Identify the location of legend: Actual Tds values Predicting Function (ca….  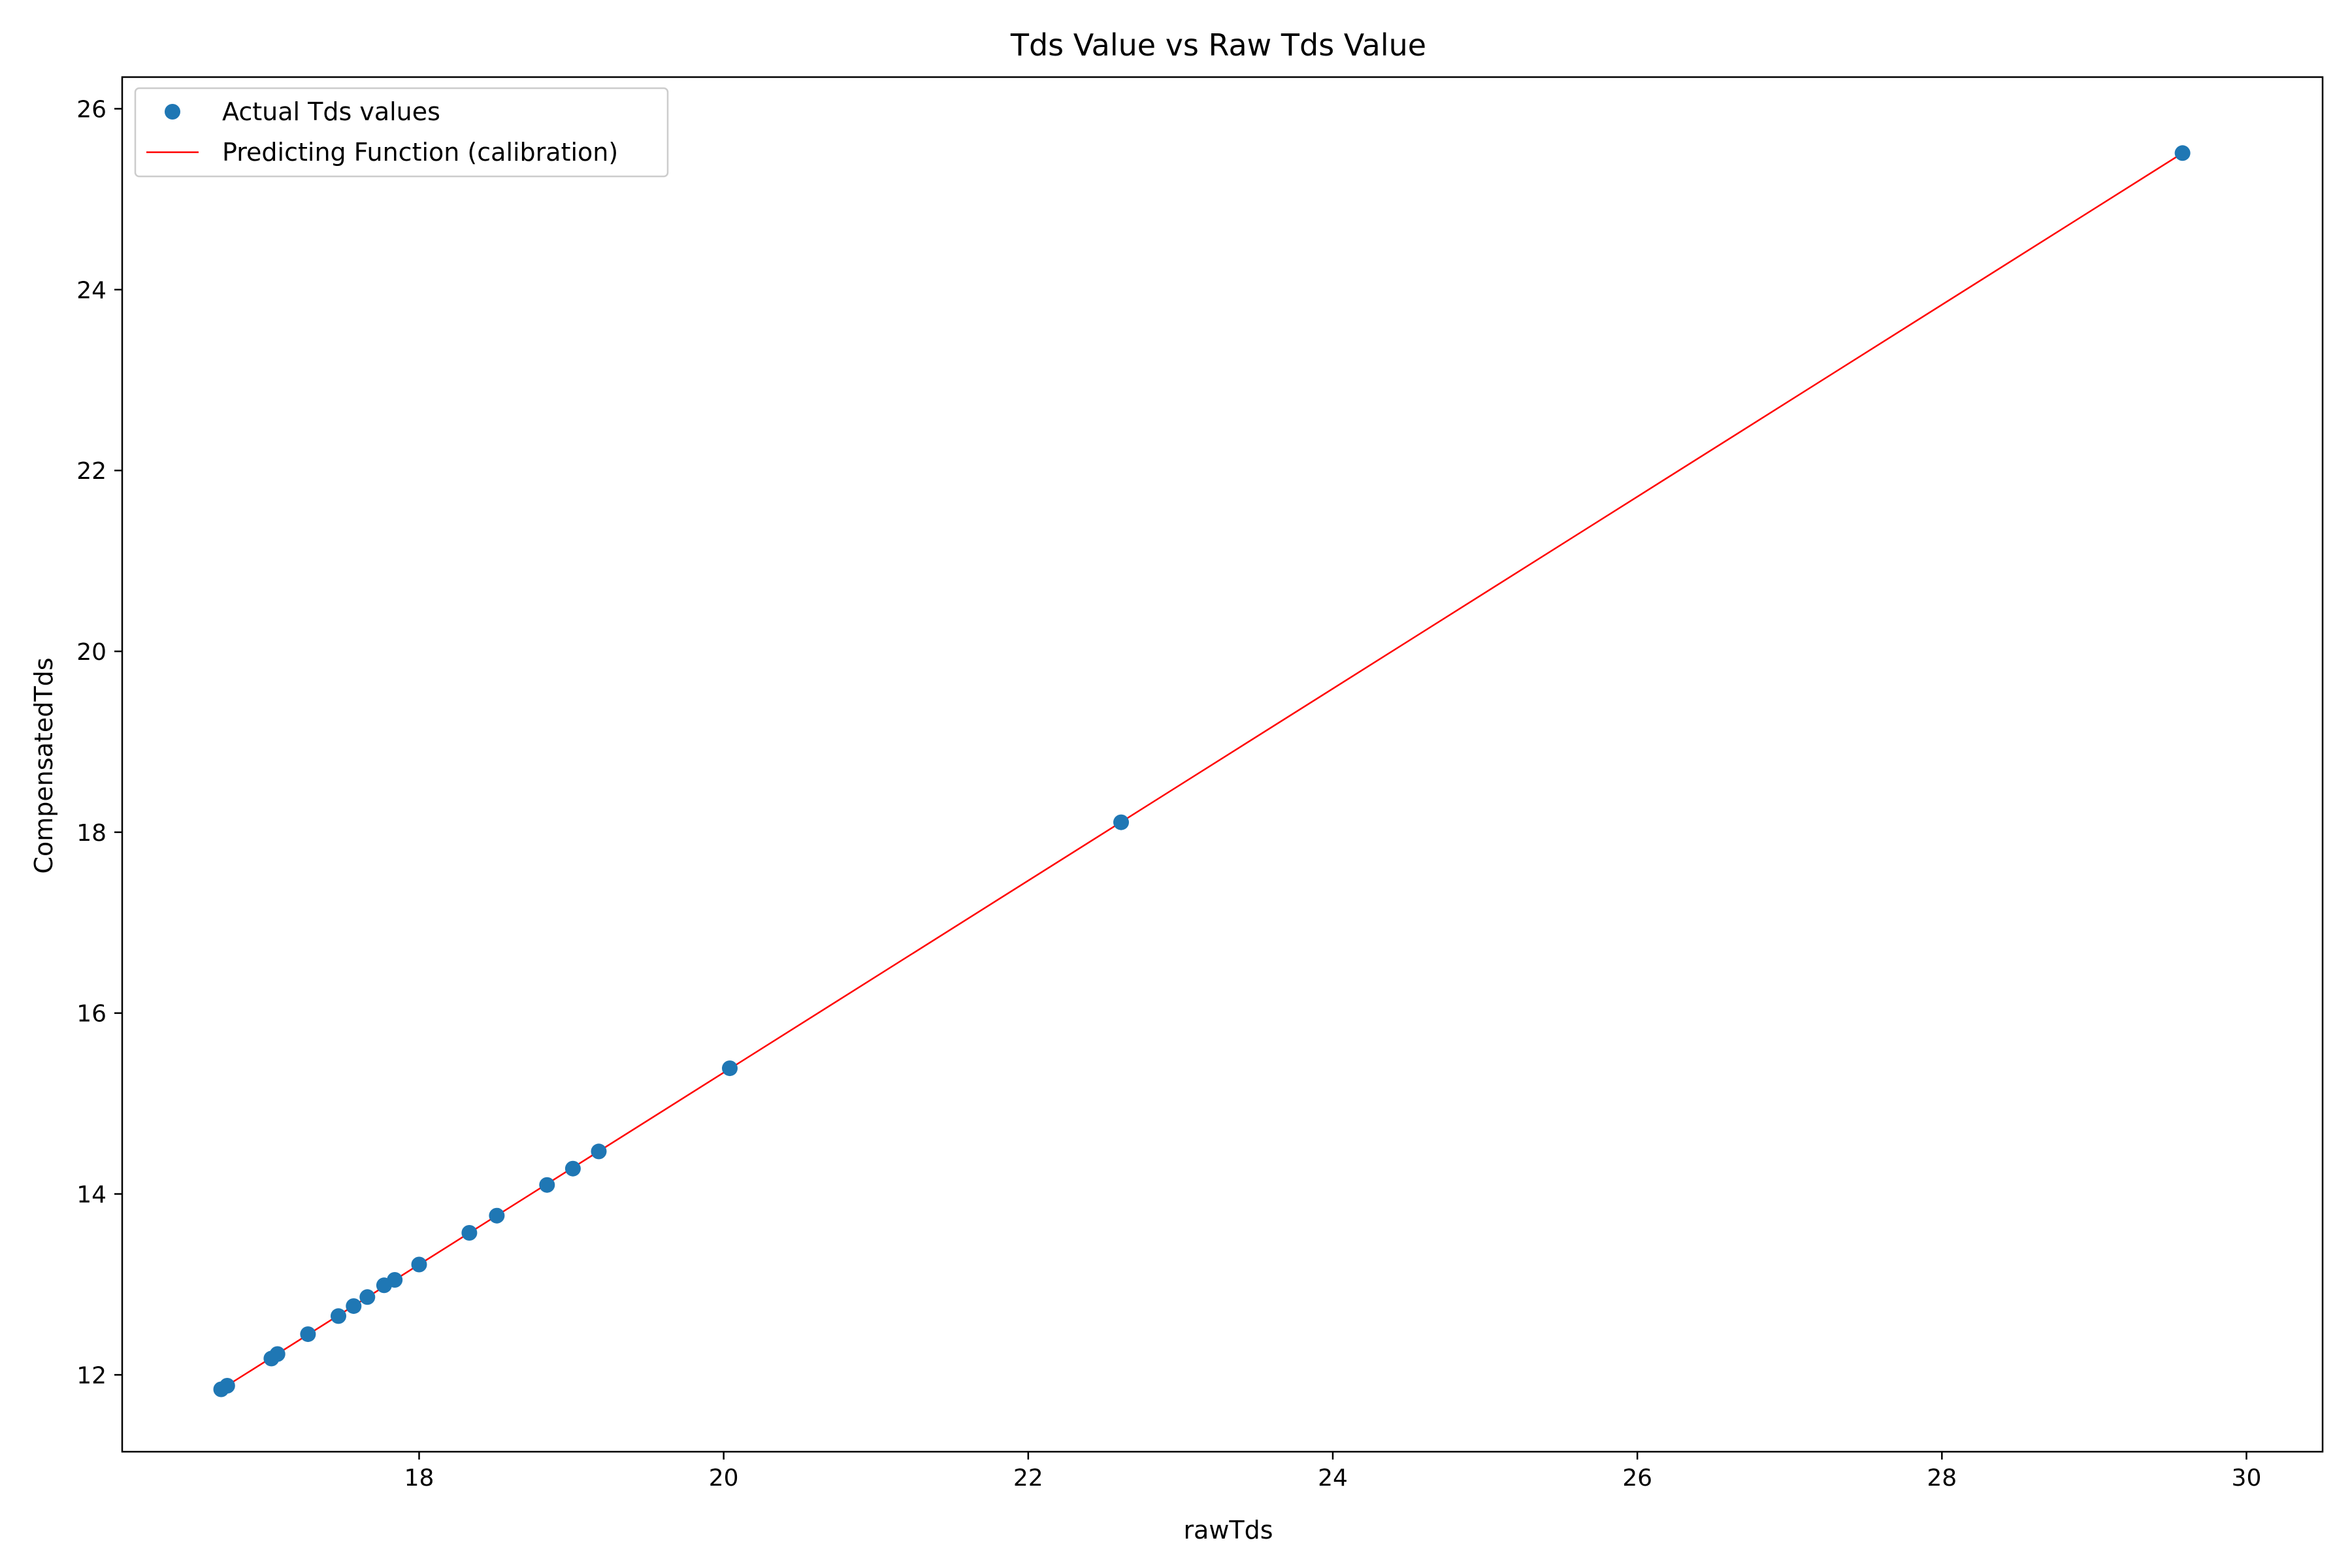
(401, 132).